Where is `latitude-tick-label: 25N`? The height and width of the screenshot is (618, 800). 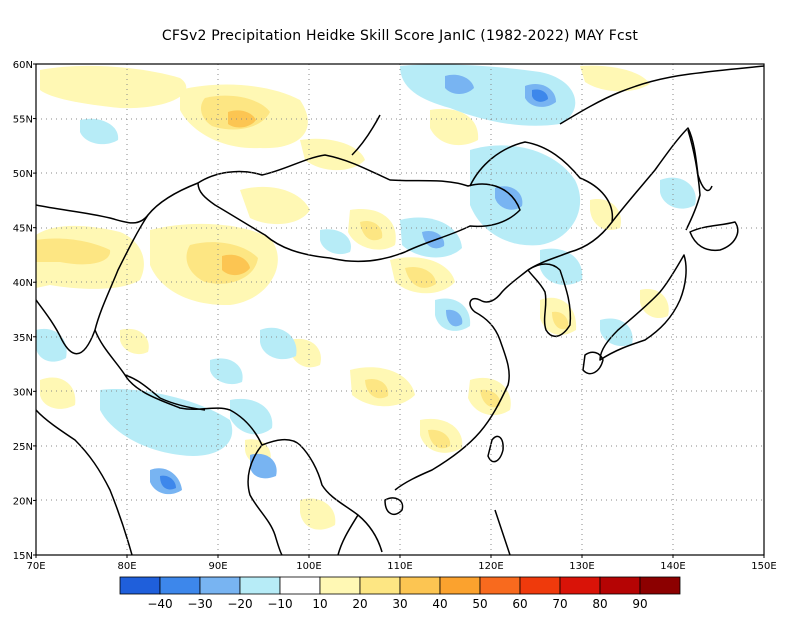
latitude-tick-label: 25N is located at coordinates (23, 447).